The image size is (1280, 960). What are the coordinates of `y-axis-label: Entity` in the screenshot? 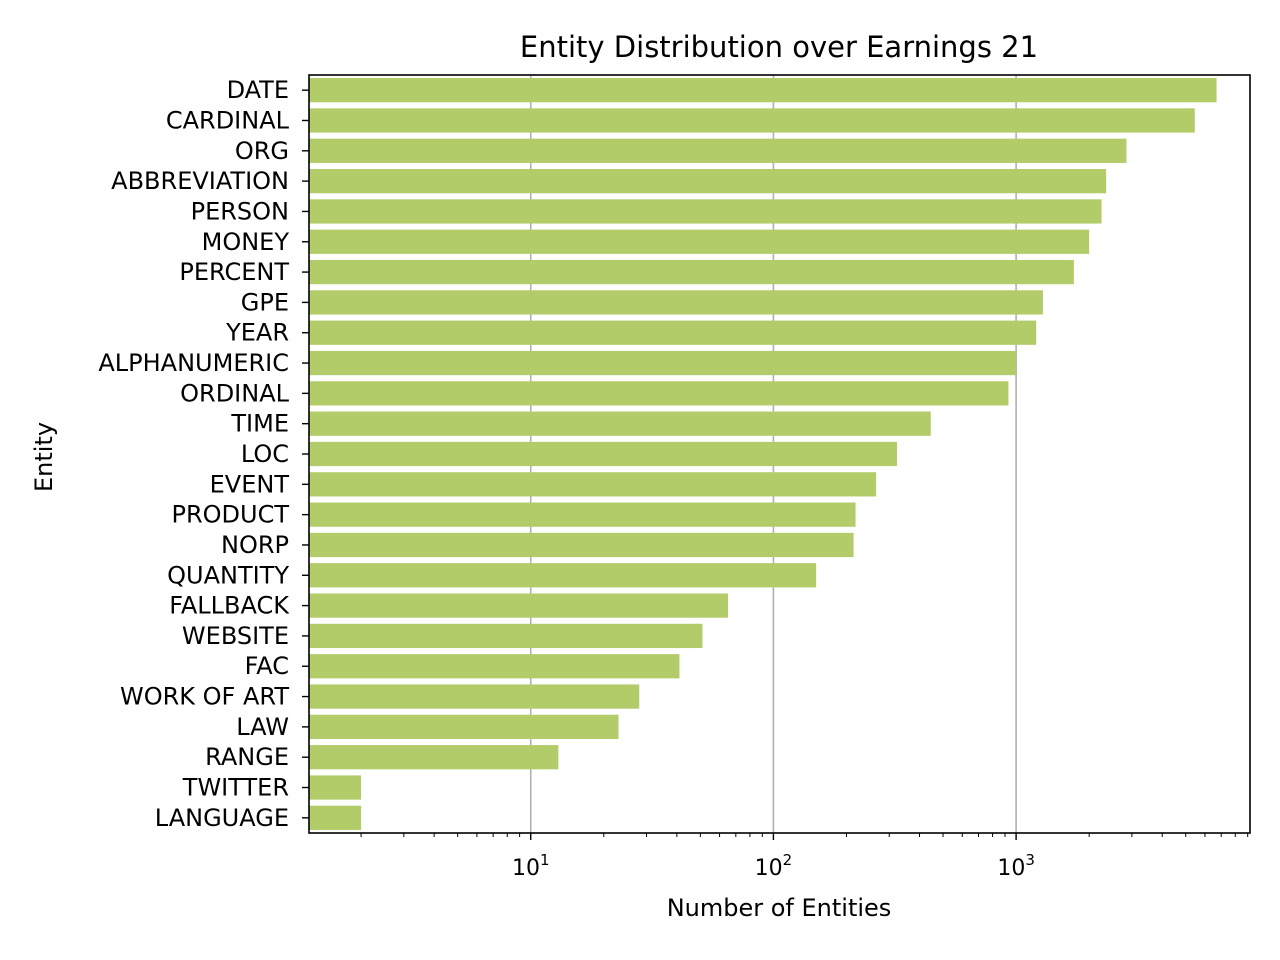 It's located at (44, 457).